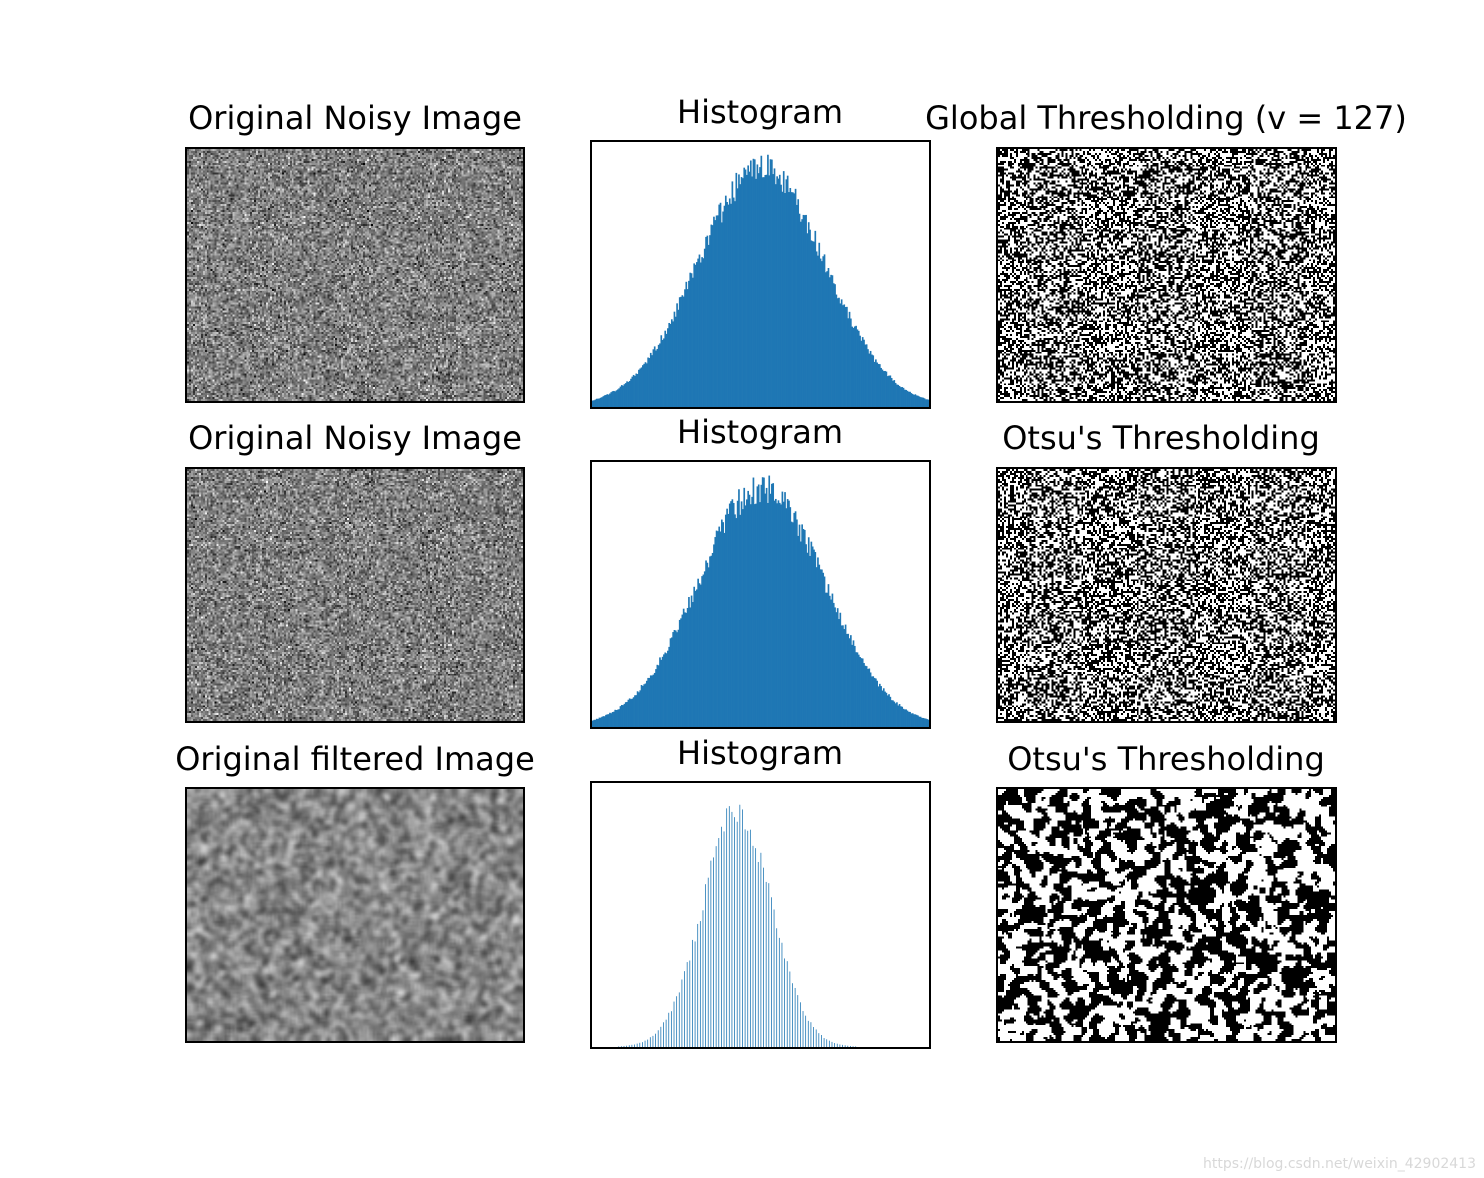  Describe the element at coordinates (1166, 915) in the screenshot. I see `row3-threshold-image` at that location.